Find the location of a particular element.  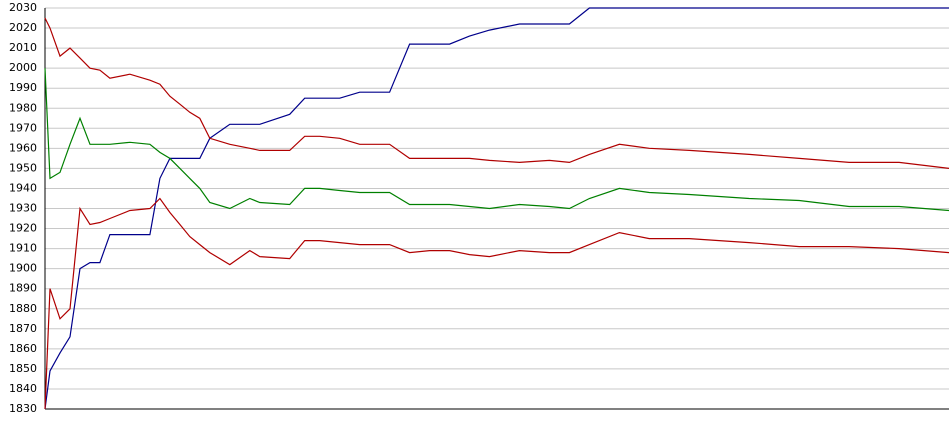

y-tick-label: 1850 is located at coordinates (23, 368).